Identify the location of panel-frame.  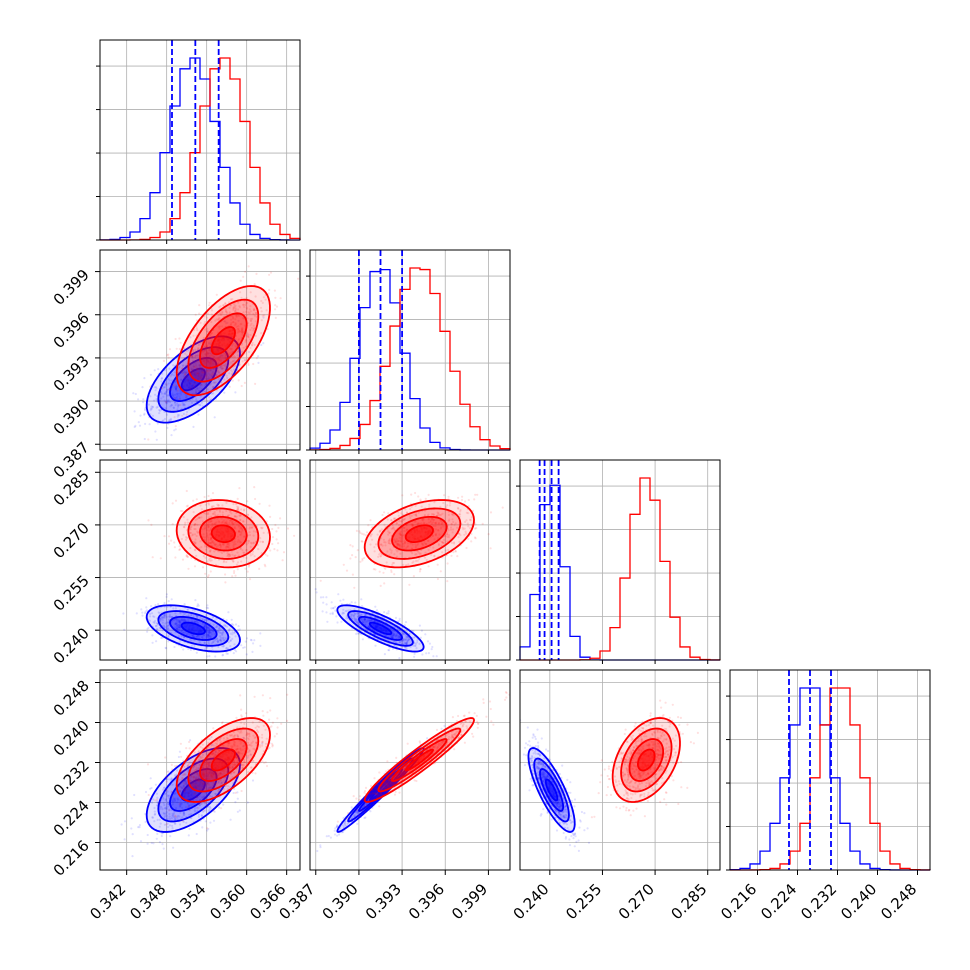
(410, 350).